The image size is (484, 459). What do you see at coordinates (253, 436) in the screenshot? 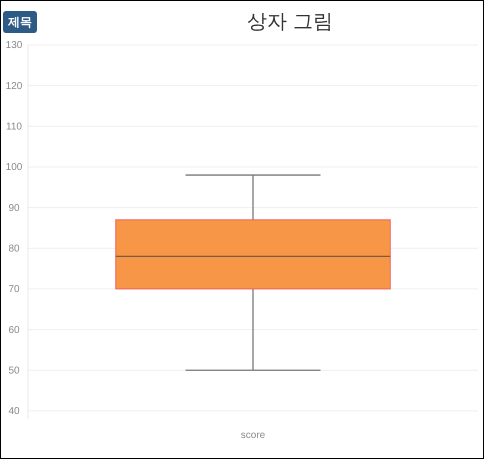
I see `x-tick-label: score` at bounding box center [253, 436].